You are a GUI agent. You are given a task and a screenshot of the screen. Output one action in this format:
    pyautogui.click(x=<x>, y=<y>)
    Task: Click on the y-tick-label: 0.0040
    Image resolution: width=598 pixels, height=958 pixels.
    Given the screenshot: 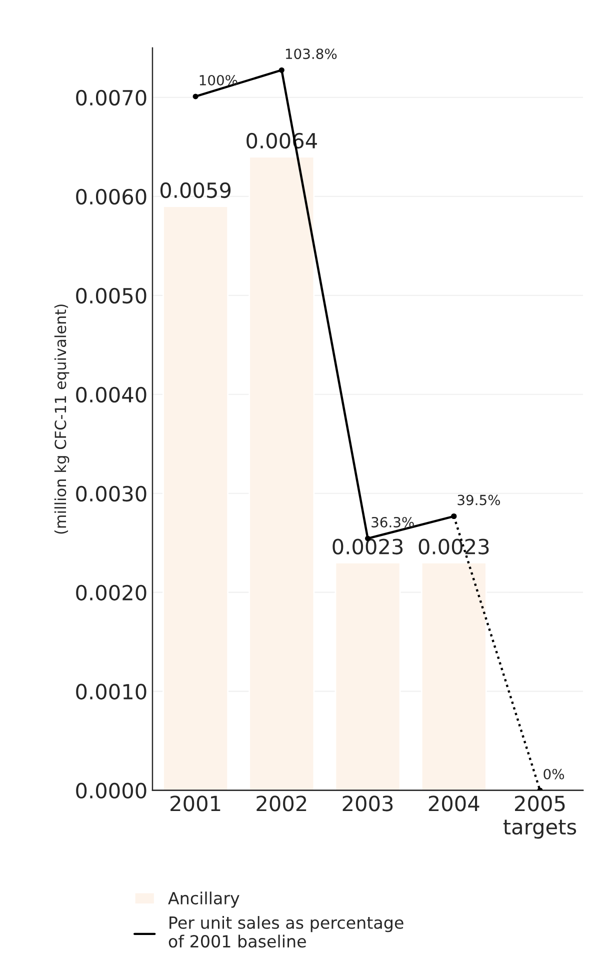 What is the action you would take?
    pyautogui.click(x=111, y=394)
    